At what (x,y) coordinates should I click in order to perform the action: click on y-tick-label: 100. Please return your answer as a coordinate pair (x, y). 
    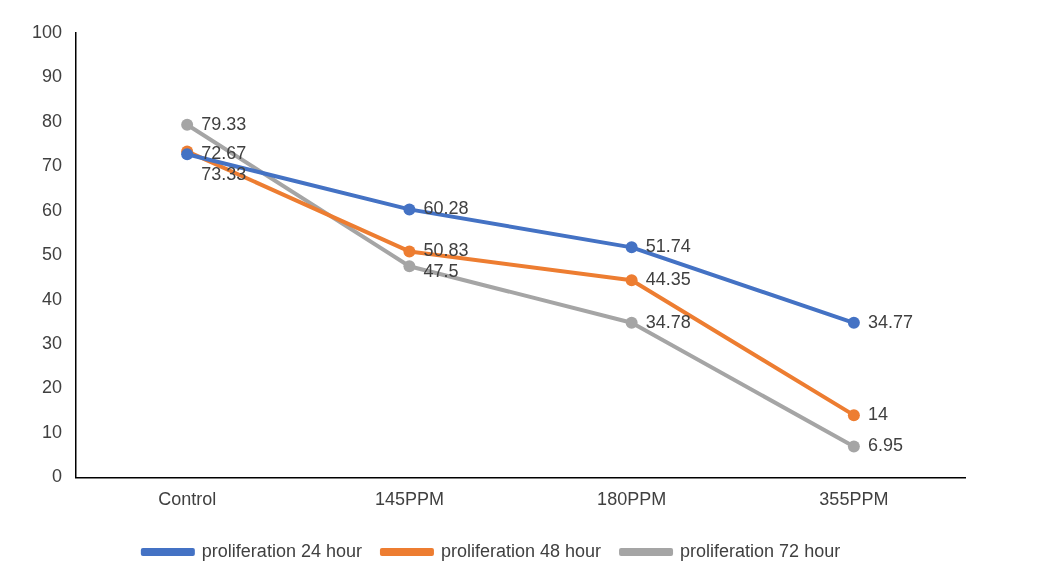
    Looking at the image, I should click on (47, 31).